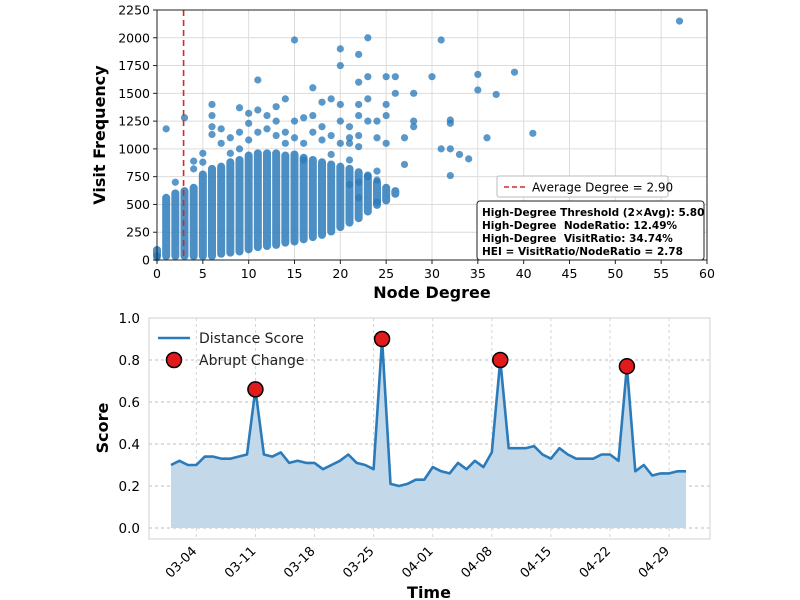 The image size is (800, 600). Describe the element at coordinates (417, 562) in the screenshot. I see `line-x-tick-label: 04-01` at that location.